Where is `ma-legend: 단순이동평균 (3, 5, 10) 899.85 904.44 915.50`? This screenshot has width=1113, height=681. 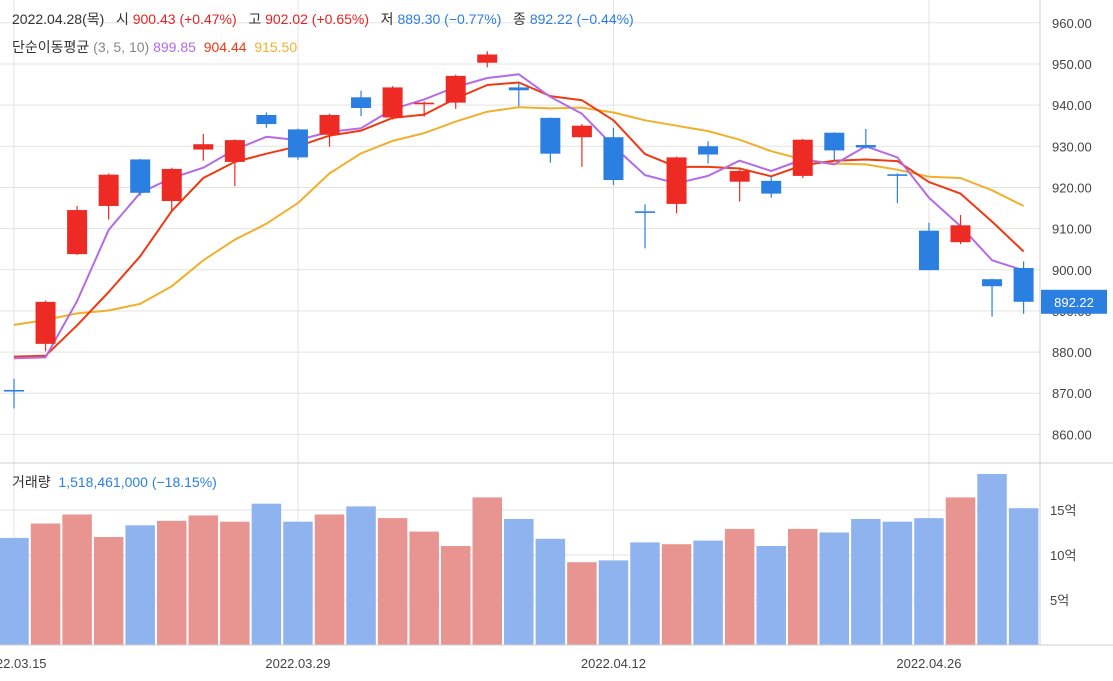 ma-legend: 단순이동평균 (3, 5, 10) 899.85 904.44 915.50 is located at coordinates (154, 47).